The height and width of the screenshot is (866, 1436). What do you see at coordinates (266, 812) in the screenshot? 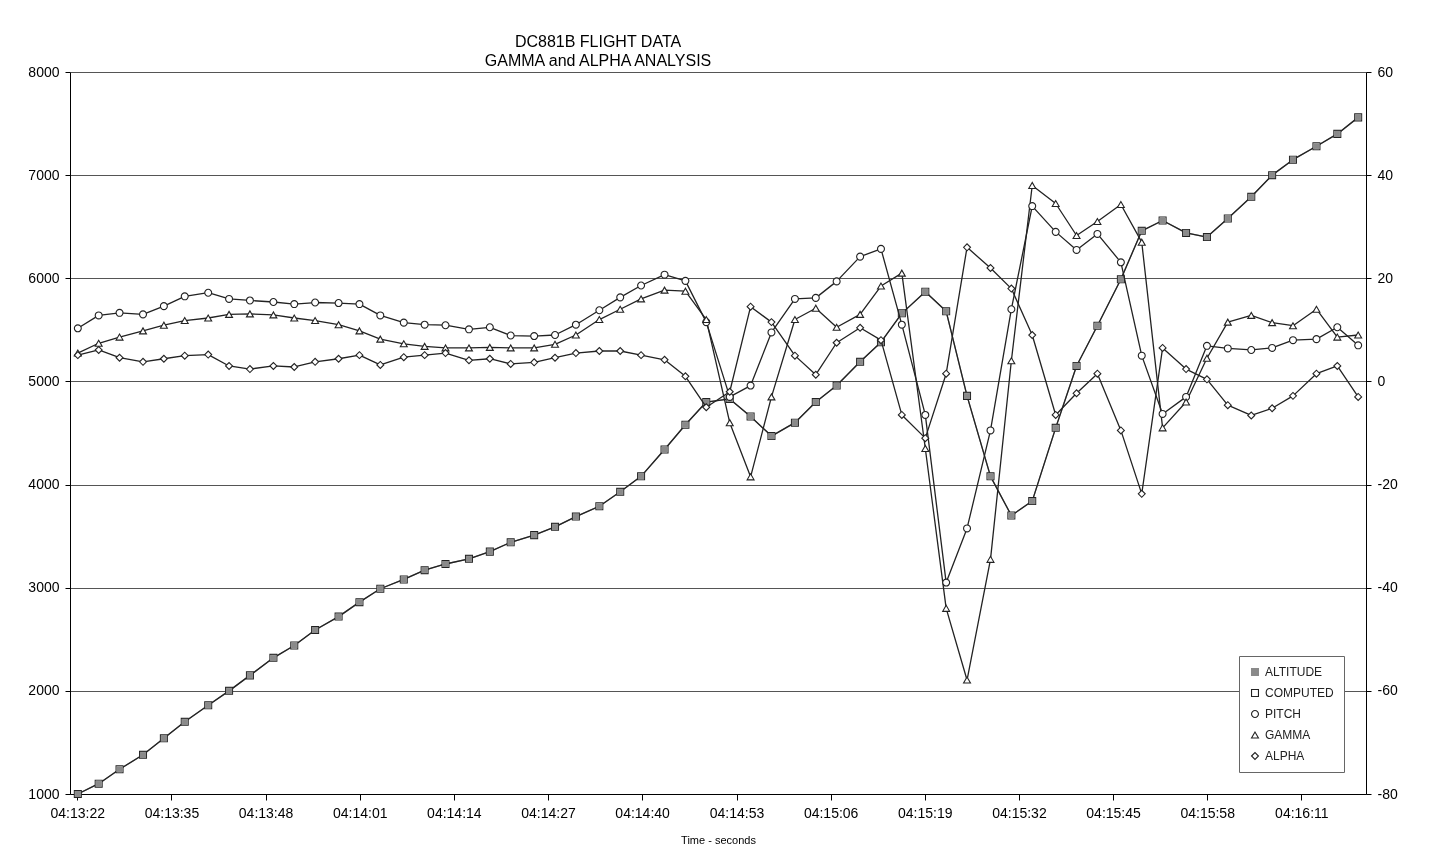
I see `x-tick-label: 04:13:48` at bounding box center [266, 812].